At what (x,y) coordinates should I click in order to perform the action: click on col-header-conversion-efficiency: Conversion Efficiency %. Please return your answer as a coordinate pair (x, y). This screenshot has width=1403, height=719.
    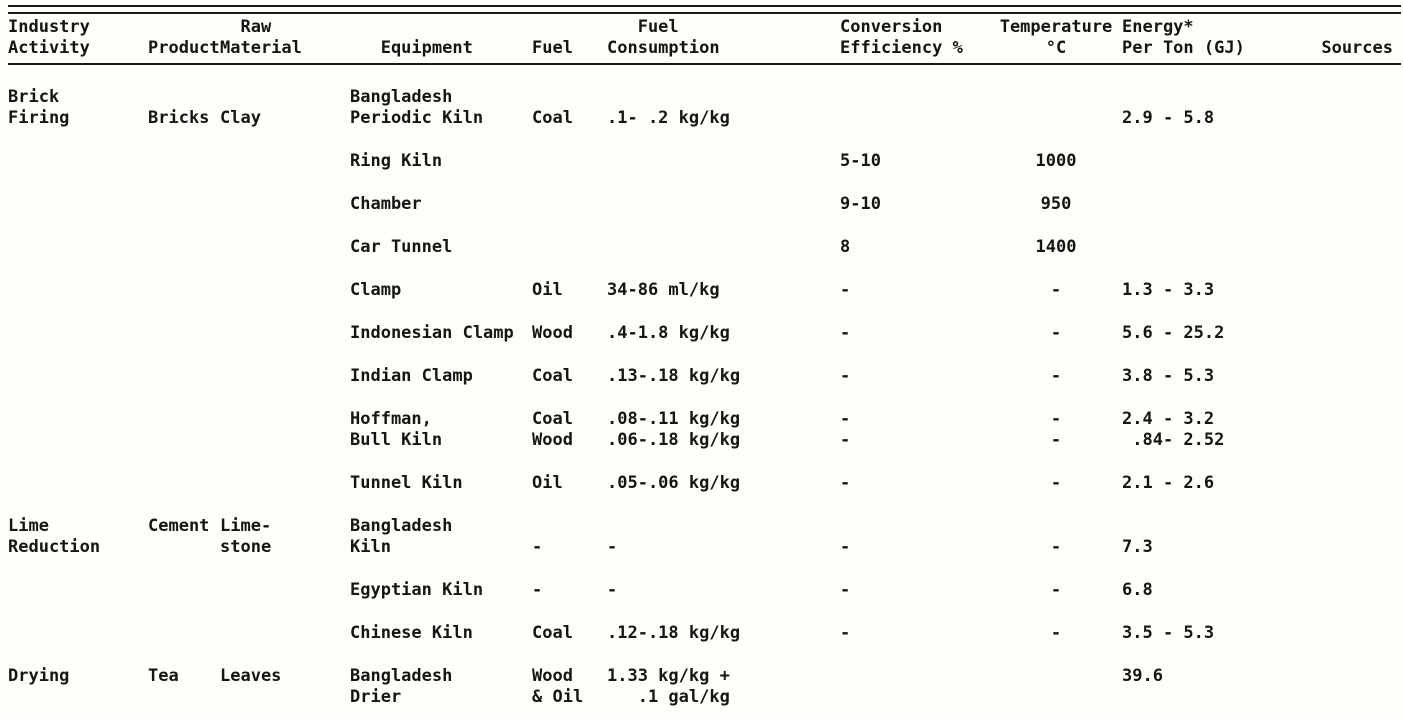
    Looking at the image, I should click on (901, 37).